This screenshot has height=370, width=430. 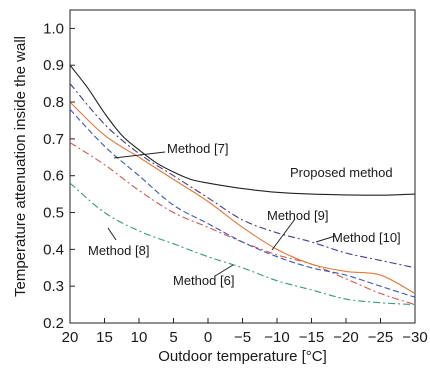 What do you see at coordinates (366, 237) in the screenshot?
I see `annotation-method-10: Method [10]` at bounding box center [366, 237].